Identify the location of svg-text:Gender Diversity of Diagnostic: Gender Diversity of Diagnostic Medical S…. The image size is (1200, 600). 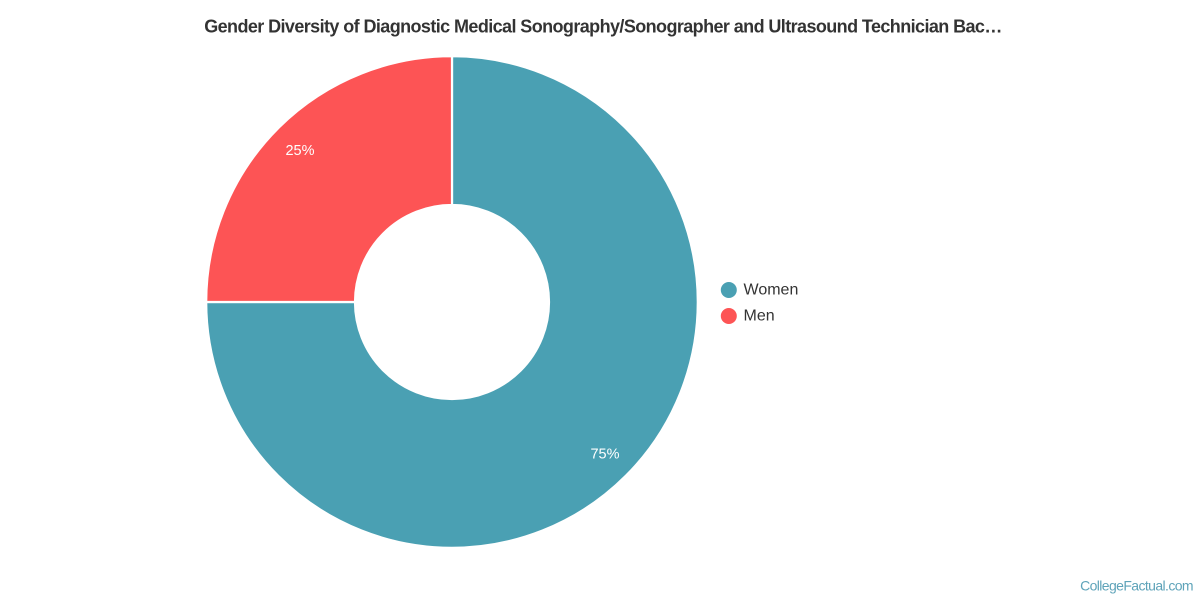
(603, 27).